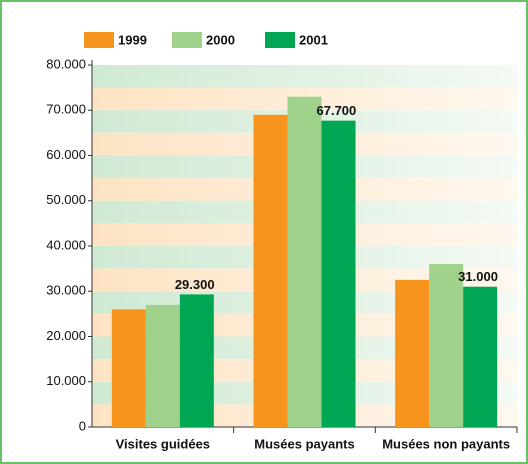 The height and width of the screenshot is (464, 528). I want to click on legend-label: 2000, so click(220, 39).